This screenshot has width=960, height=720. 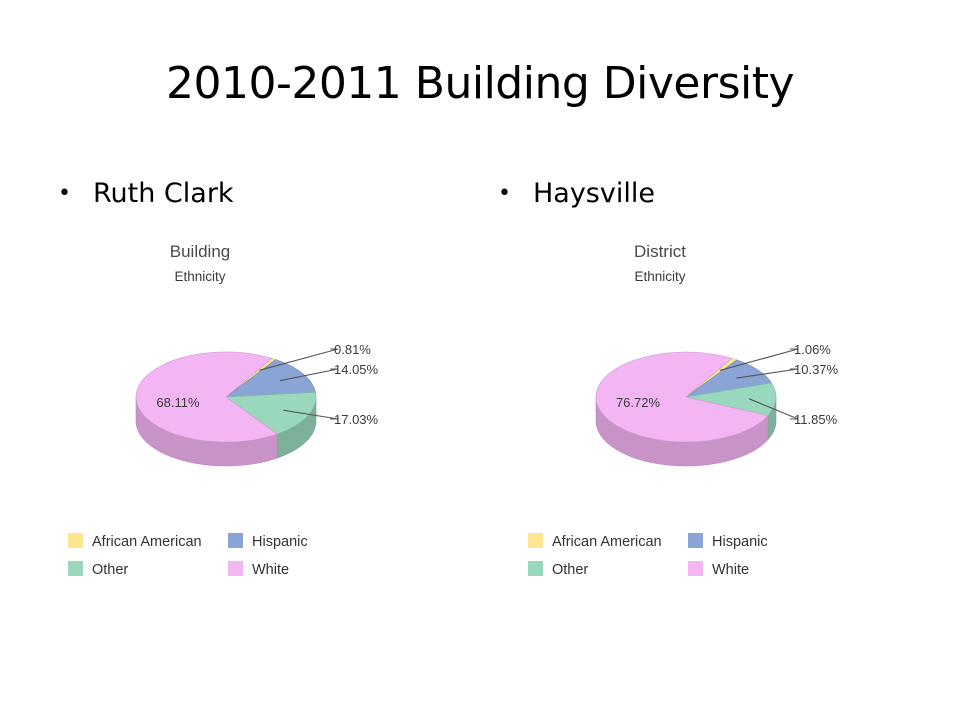 I want to click on data-label-white: 68.11%, so click(x=178, y=402).